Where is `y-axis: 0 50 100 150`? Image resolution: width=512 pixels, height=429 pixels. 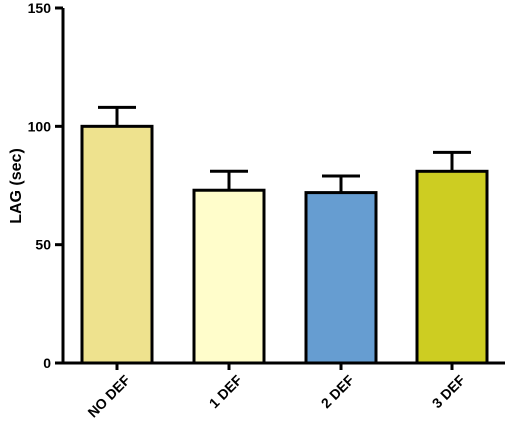
y-axis: 0 50 100 150 is located at coordinates (46, 185).